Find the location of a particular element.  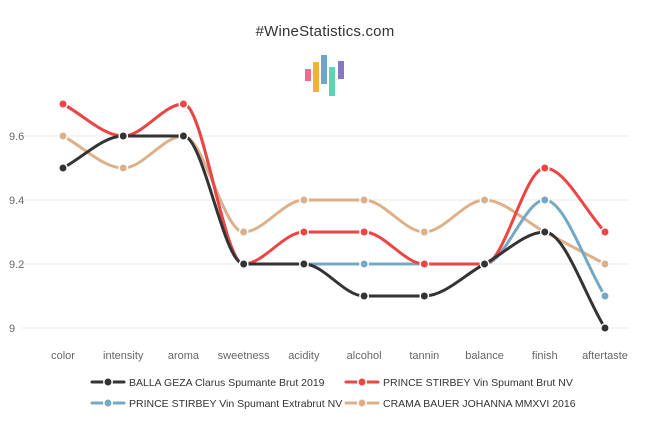

x-tick-label: acidity is located at coordinates (304, 356).